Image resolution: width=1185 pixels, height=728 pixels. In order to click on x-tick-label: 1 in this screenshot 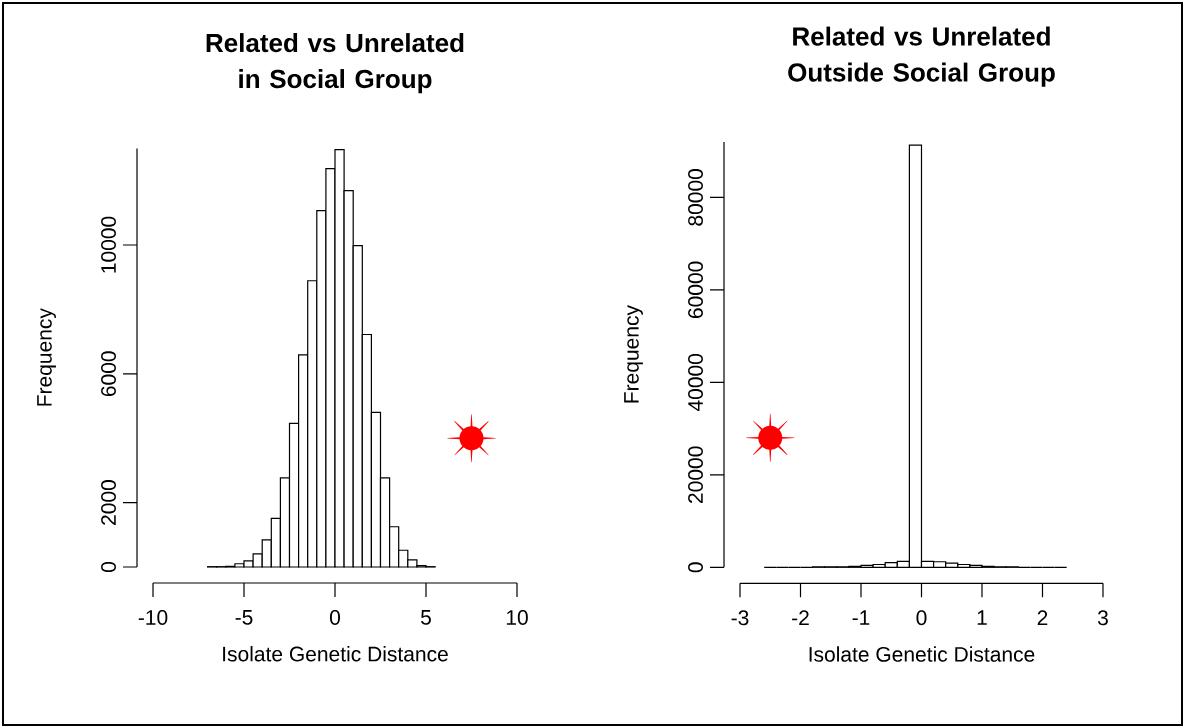, I will do `click(982, 617)`.